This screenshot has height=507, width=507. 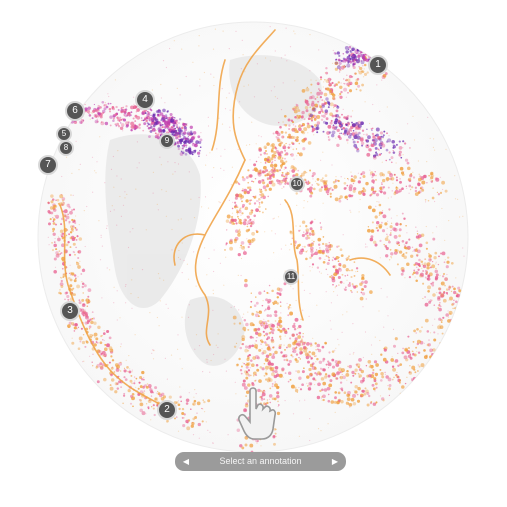 What do you see at coordinates (335, 461) in the screenshot?
I see `triangle-right-icon: ▶` at bounding box center [335, 461].